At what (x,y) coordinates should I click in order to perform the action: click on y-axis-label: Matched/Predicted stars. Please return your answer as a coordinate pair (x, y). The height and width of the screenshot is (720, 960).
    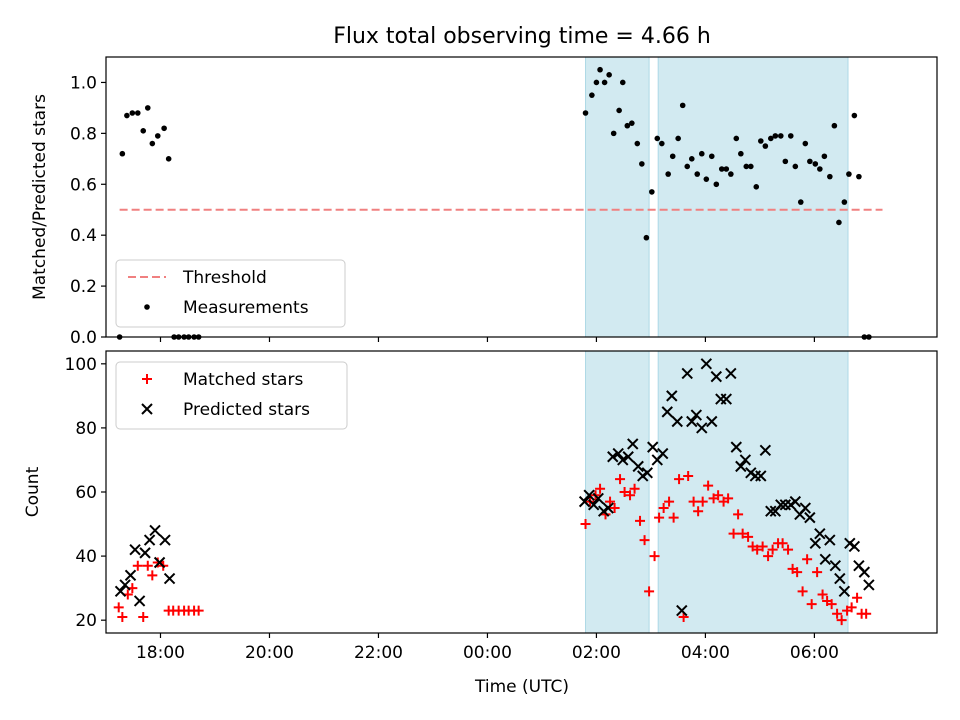
    Looking at the image, I should click on (40, 197).